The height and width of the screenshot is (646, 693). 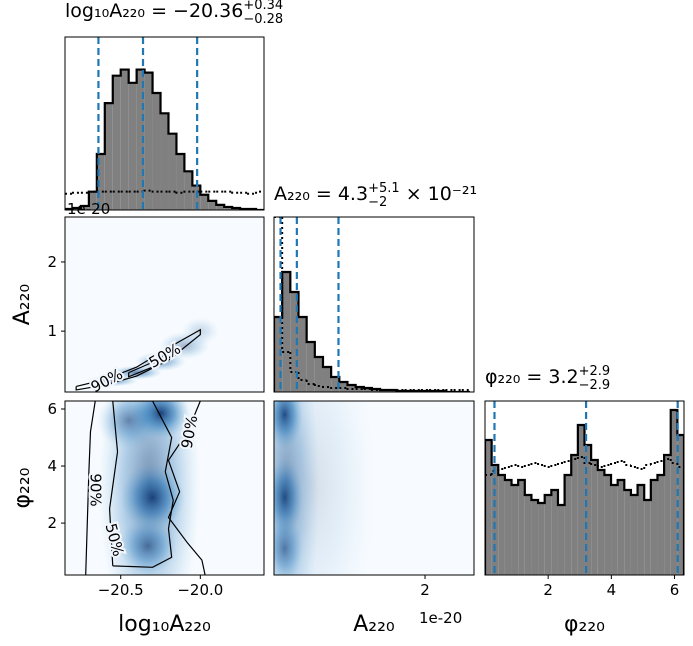 What do you see at coordinates (52, 466) in the screenshot?
I see `y-tick-label: 4` at bounding box center [52, 466].